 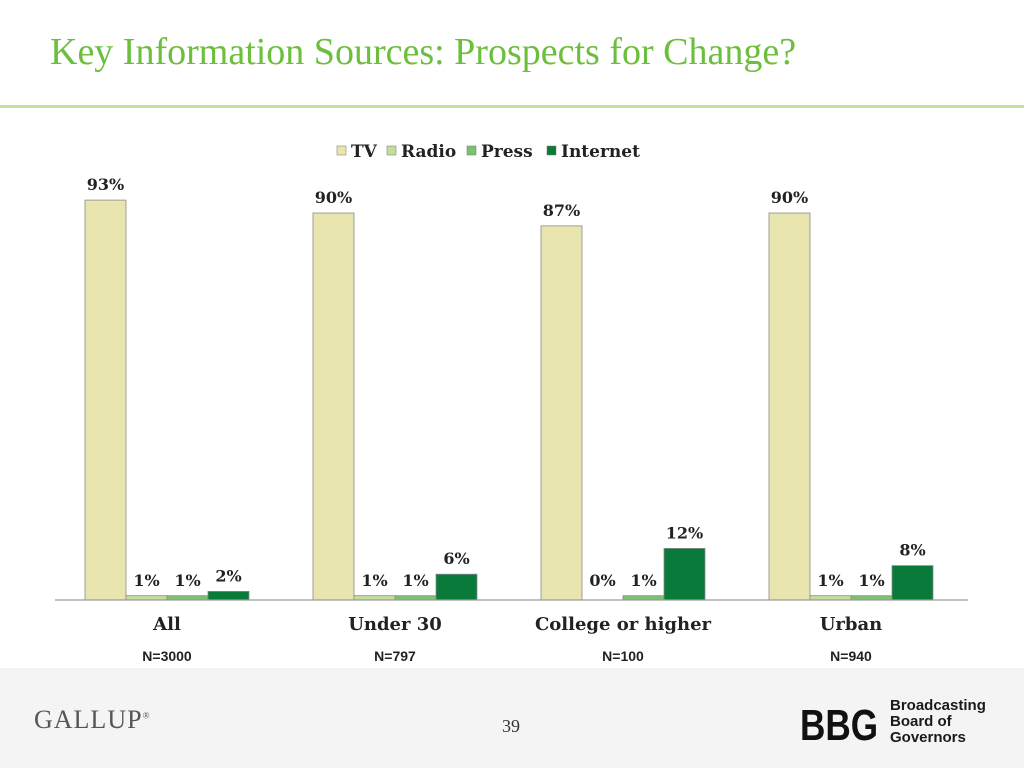 What do you see at coordinates (456, 558) in the screenshot?
I see `value-label-internet-1: 6%` at bounding box center [456, 558].